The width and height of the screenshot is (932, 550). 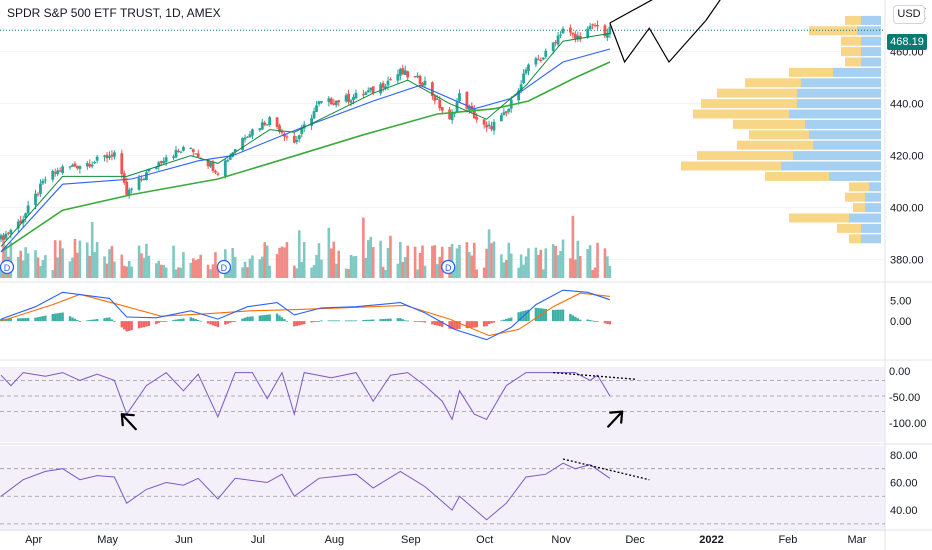 I want to click on macd-pane, so click(x=306, y=315).